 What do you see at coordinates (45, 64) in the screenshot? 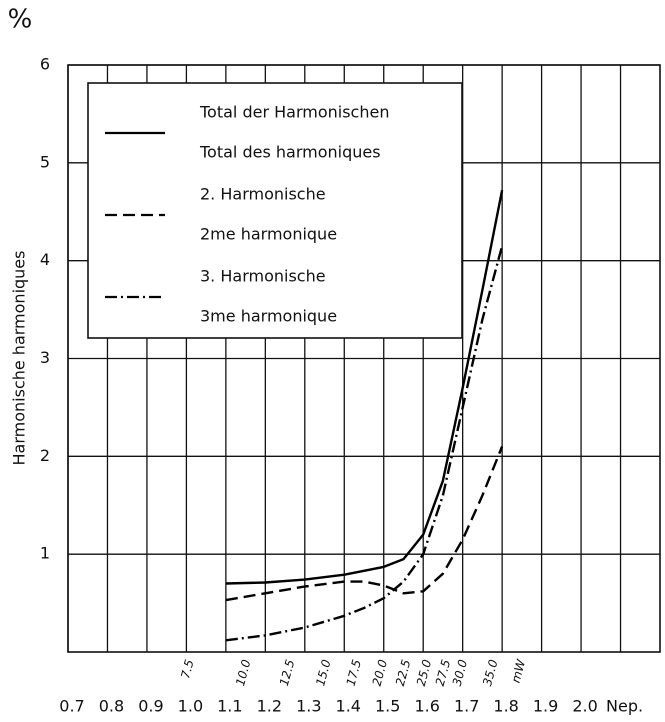
I see `y-tick-label: 6` at bounding box center [45, 64].